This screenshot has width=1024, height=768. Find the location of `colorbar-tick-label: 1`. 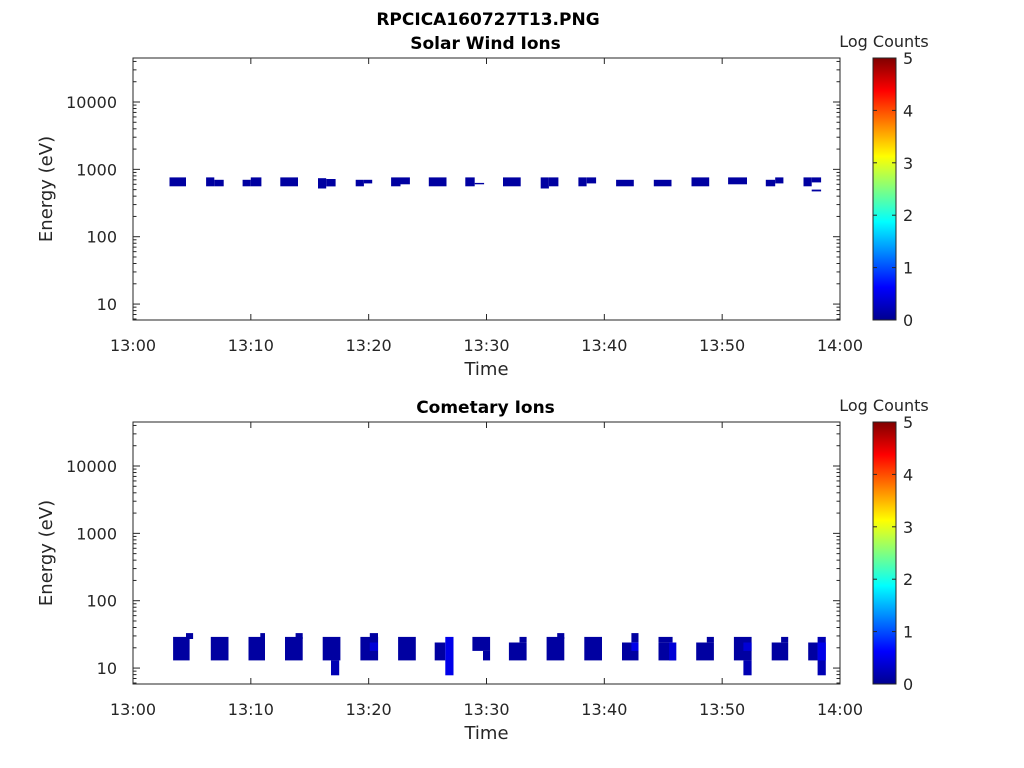

colorbar-tick-label: 1 is located at coordinates (908, 268).